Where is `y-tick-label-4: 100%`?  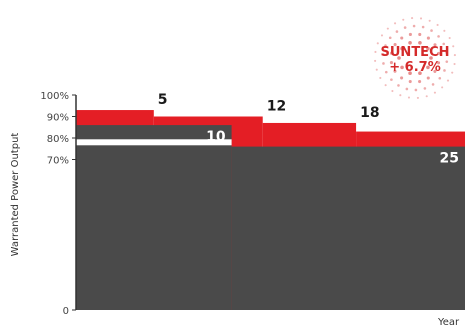 y-tick-label-4: 100% is located at coordinates (54, 96).